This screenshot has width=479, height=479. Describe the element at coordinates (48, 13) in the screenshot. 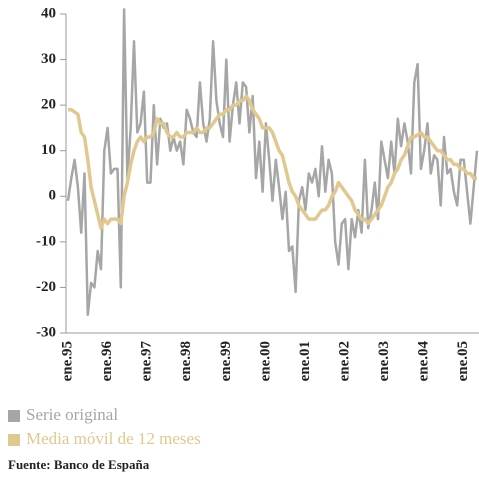

I see `y-tick-label: 40` at that location.